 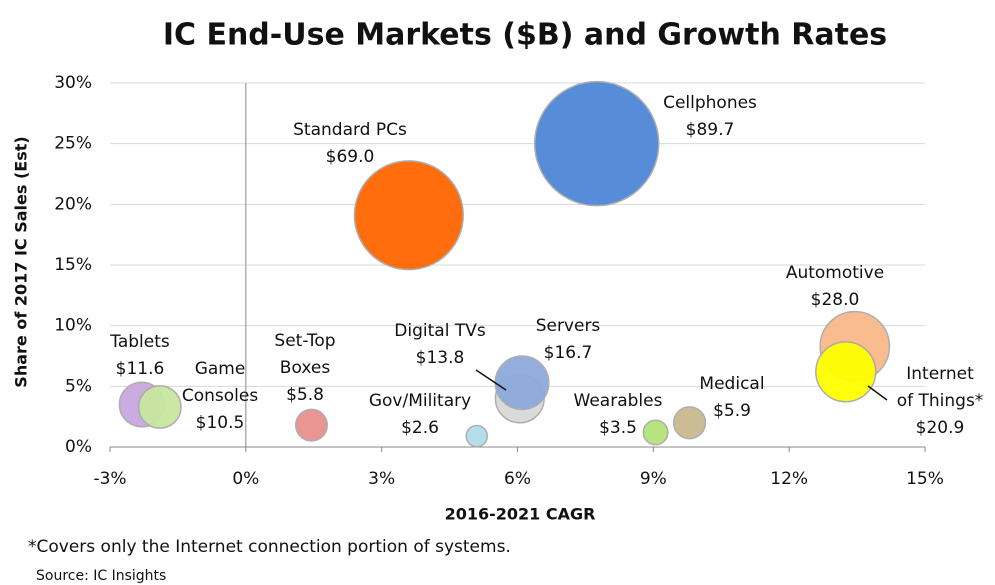 I want to click on value-label: $20.9, so click(x=940, y=428).